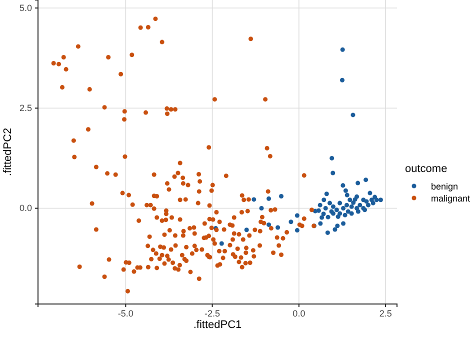  Describe the element at coordinates (8, 152) in the screenshot. I see `y-axis-title: .fittedPC2` at that location.